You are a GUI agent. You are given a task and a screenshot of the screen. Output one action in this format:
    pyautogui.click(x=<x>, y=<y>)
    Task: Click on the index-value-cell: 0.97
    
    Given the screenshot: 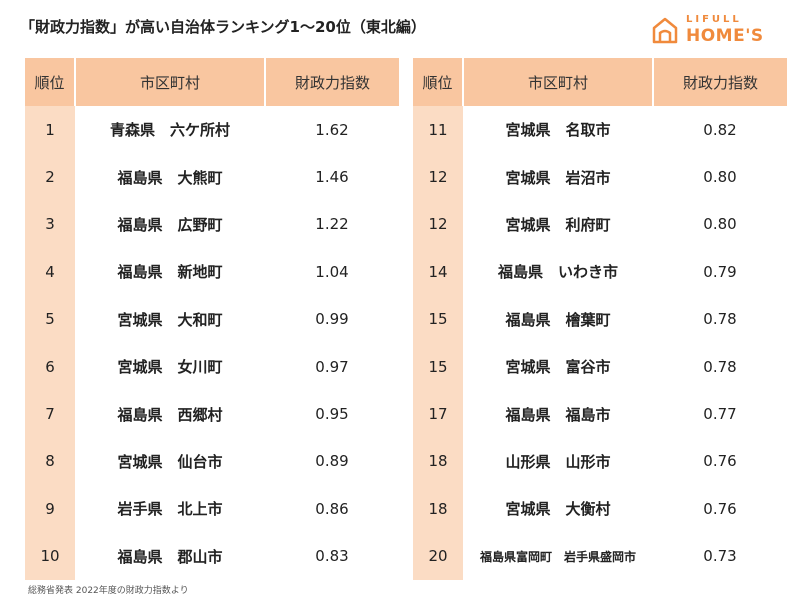 What is the action you would take?
    pyautogui.click(x=332, y=366)
    